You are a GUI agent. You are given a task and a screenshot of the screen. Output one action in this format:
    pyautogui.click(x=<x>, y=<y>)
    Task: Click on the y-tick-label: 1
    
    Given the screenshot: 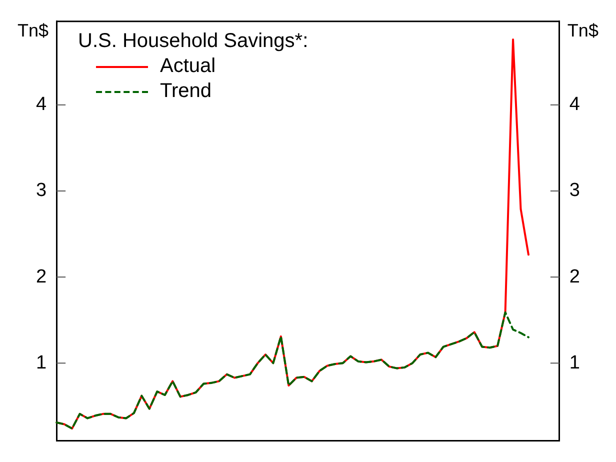 What is the action you would take?
    pyautogui.click(x=41, y=363)
    